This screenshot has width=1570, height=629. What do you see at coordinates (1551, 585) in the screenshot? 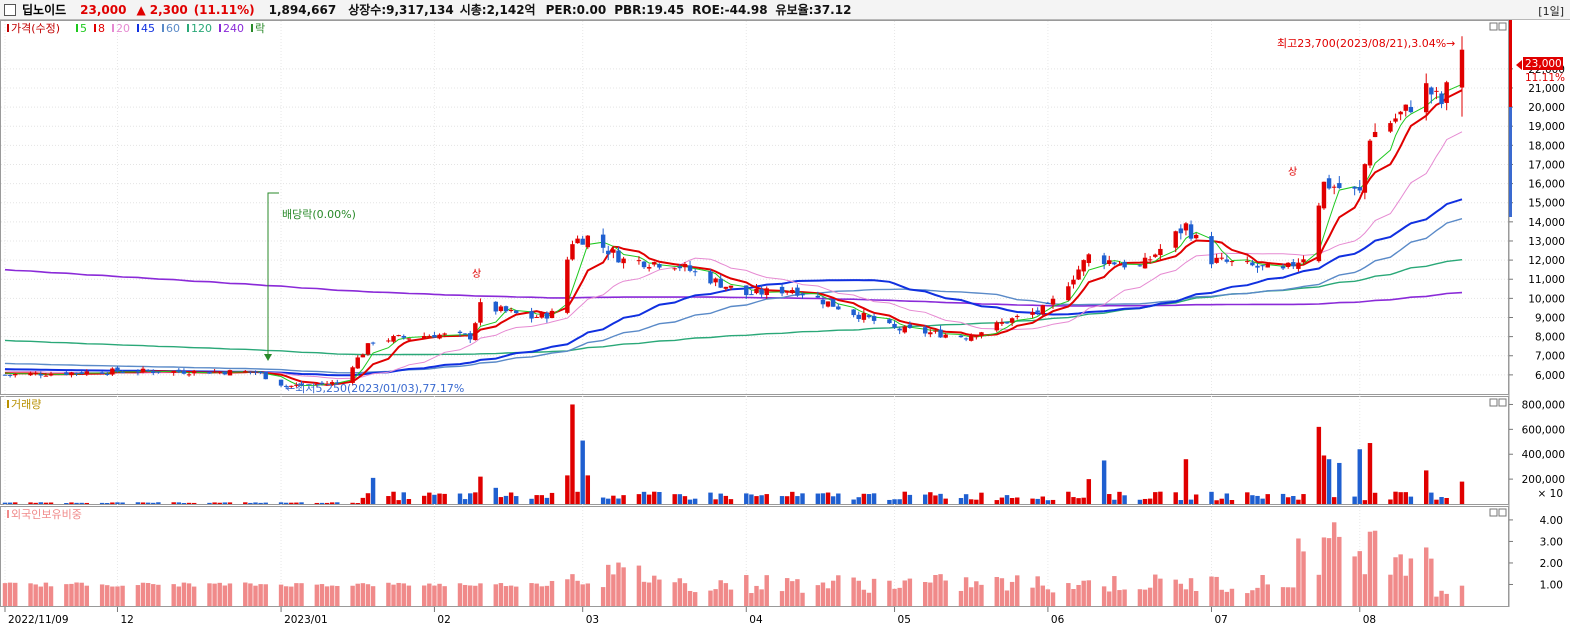
I see `foreign-tick-label: 1.00` at bounding box center [1551, 585].